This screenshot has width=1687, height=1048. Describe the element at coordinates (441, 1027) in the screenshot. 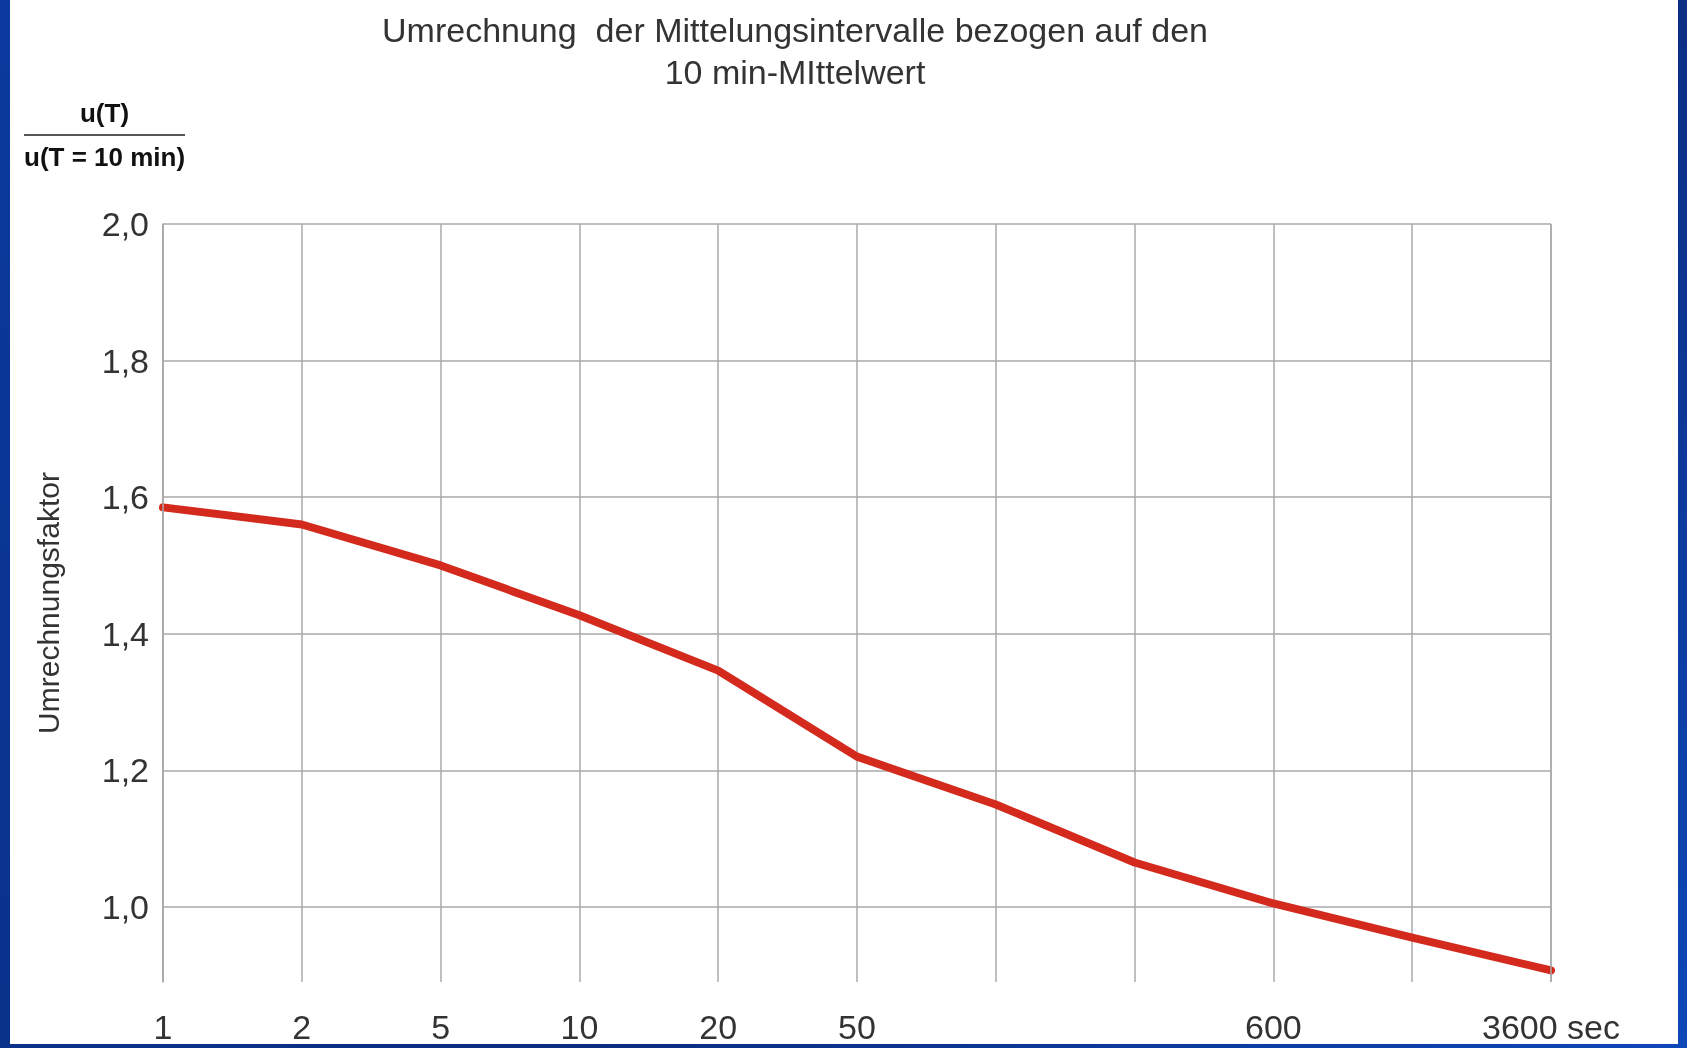

I see `x-tick-label: 5` at that location.